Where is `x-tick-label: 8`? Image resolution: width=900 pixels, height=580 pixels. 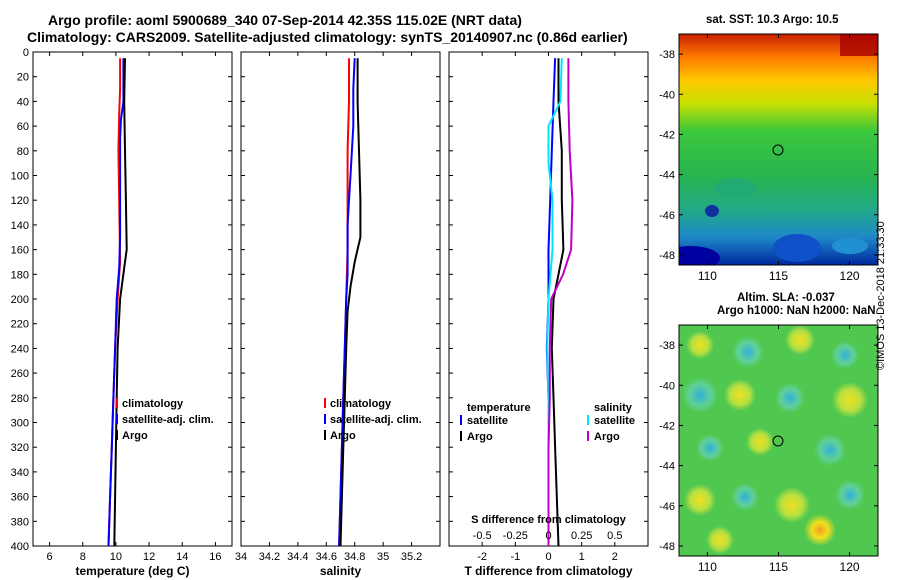 x-tick-label: 8 is located at coordinates (83, 557).